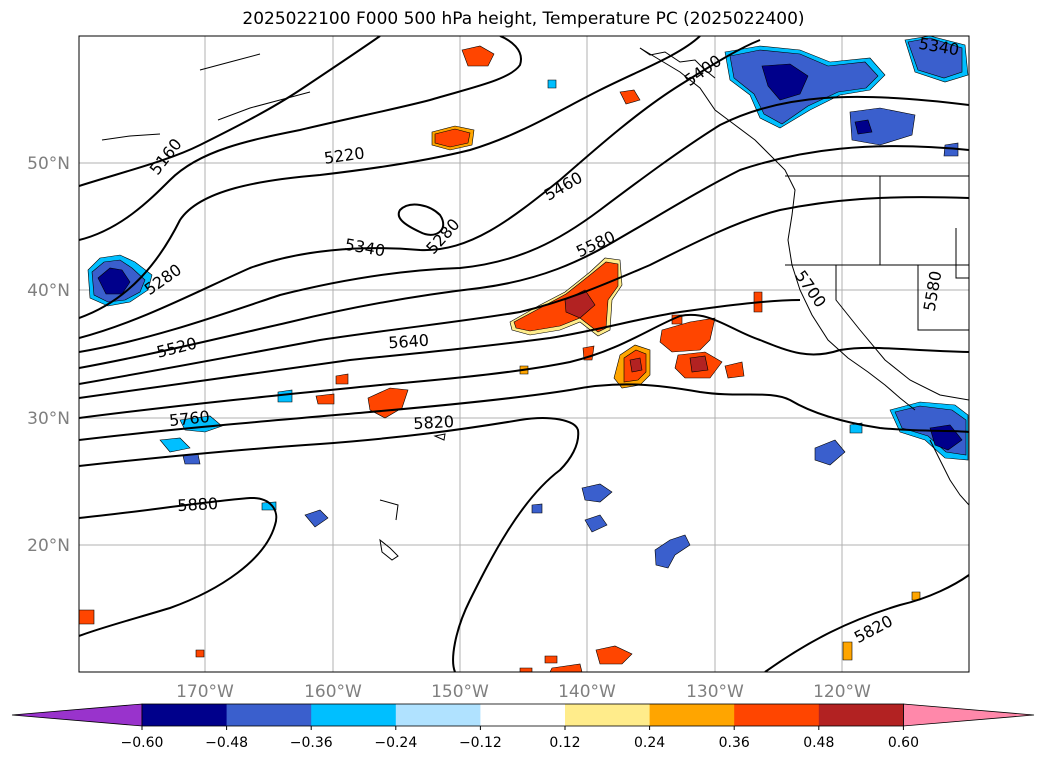  I want to click on colorbar-tick-label: −0.24, so click(395, 743).